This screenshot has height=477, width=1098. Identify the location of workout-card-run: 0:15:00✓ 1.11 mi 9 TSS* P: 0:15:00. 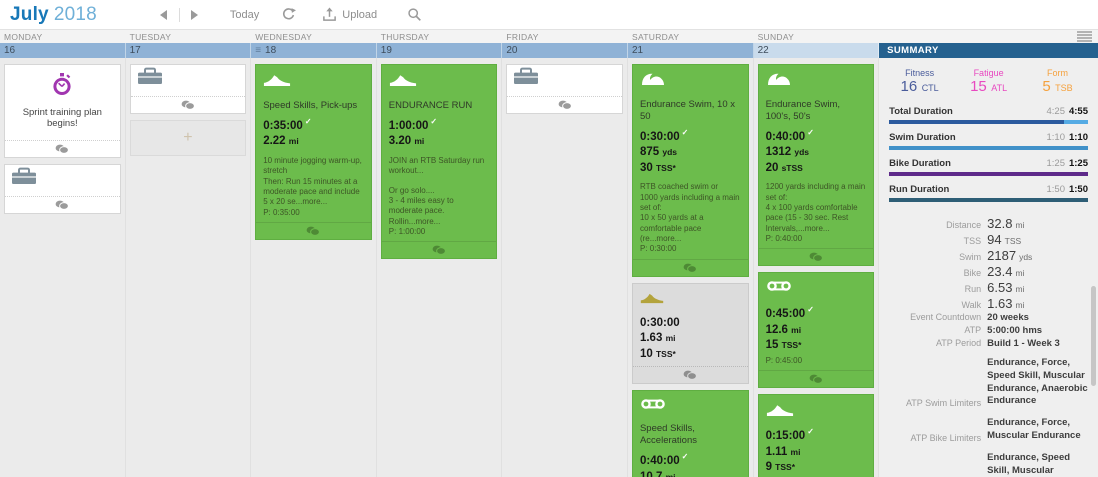
(816, 435).